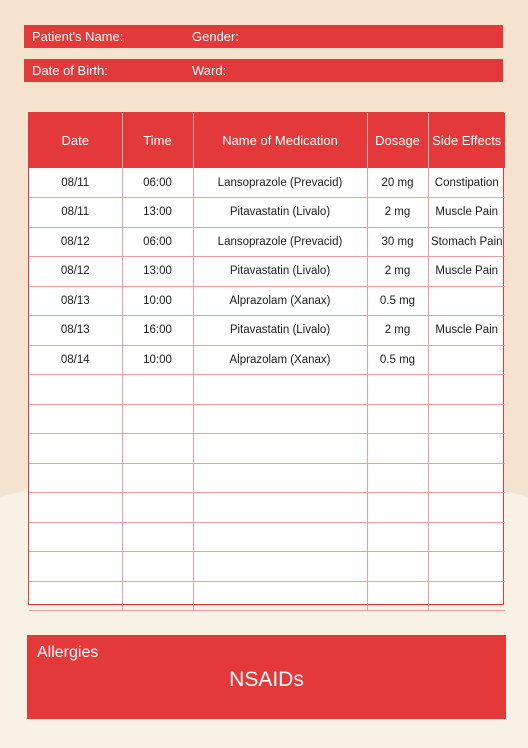 This screenshot has height=748, width=528. Describe the element at coordinates (280, 183) in the screenshot. I see `cell-medication: Lansoprazole (Prevacid)` at that location.